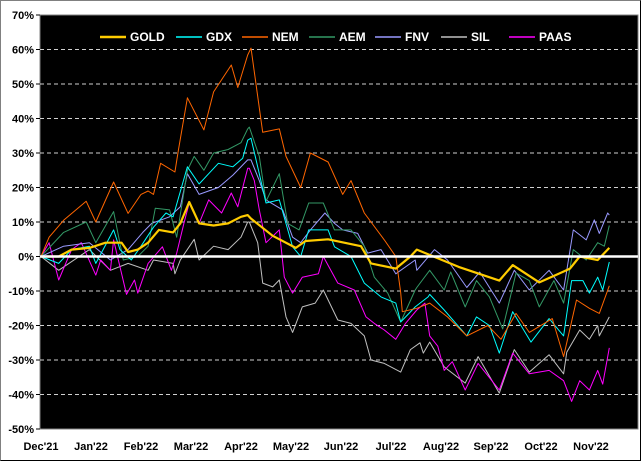 The width and height of the screenshot is (641, 461). What do you see at coordinates (91, 447) in the screenshot?
I see `x-tick-label: Jan'22` at bounding box center [91, 447].